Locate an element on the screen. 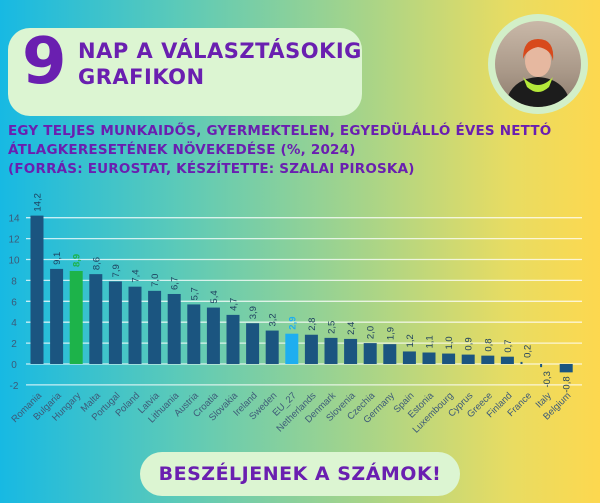 The height and width of the screenshot is (503, 600). bar-poland is located at coordinates (135, 325).